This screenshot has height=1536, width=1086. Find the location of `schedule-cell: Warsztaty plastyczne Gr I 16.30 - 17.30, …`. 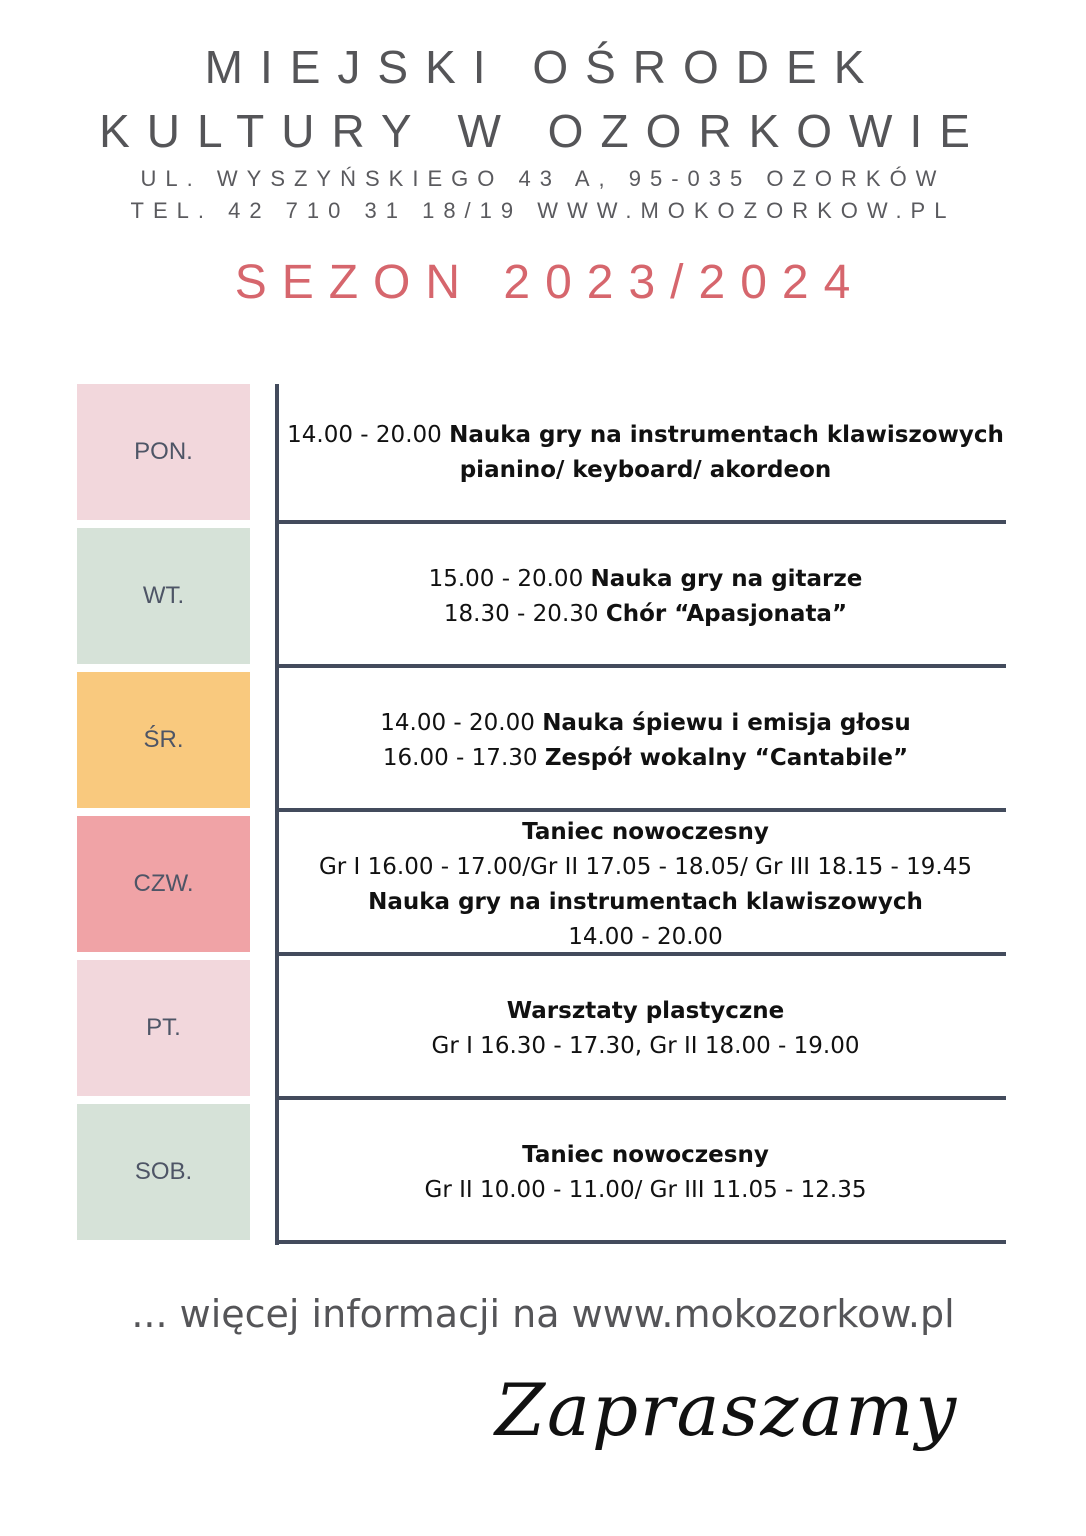

schedule-cell: Warsztaty plastyczne Gr I 16.30 - 17.30, … is located at coordinates (645, 1029).